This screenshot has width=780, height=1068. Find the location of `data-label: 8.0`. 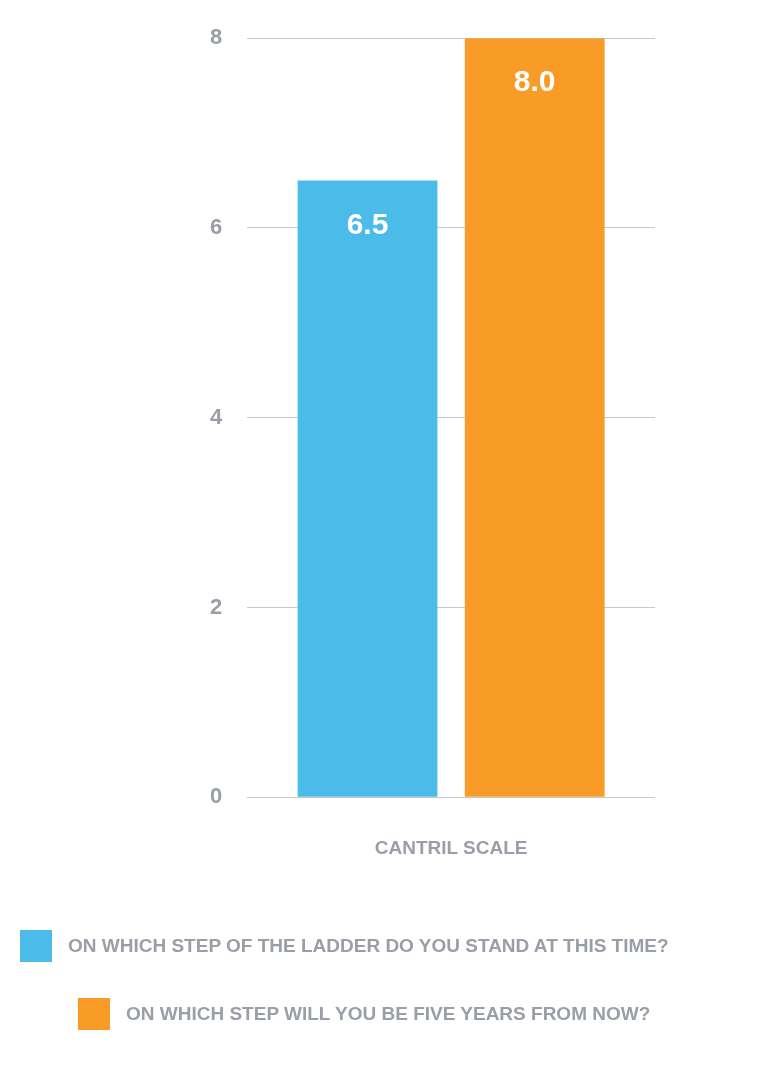

data-label: 8.0 is located at coordinates (534, 81).